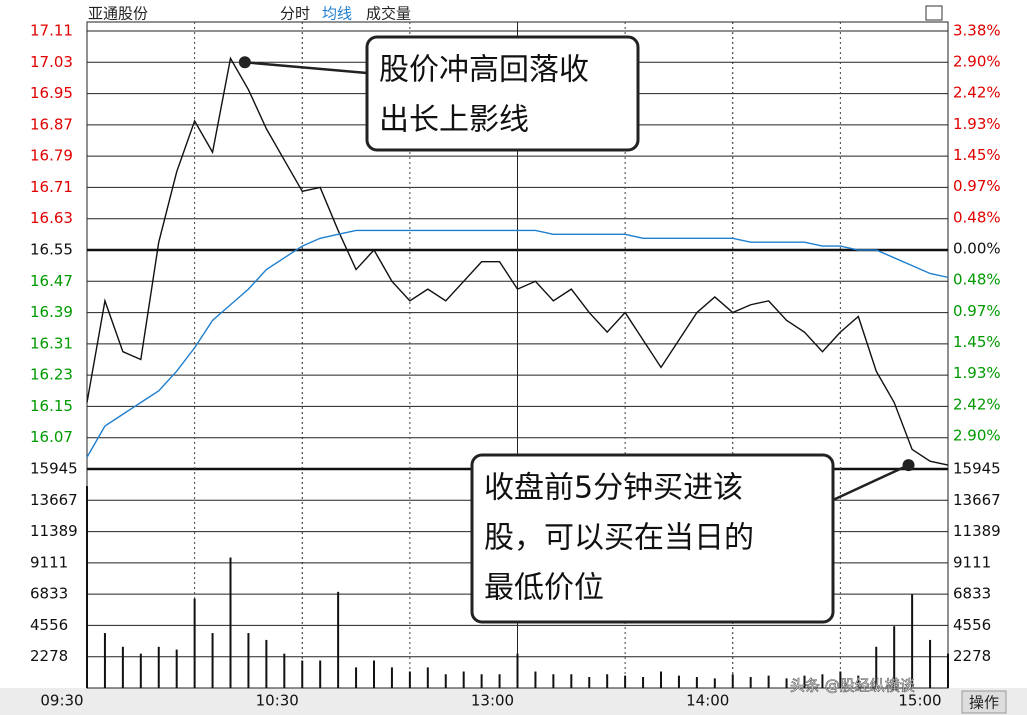 The width and height of the screenshot is (1027, 715). Describe the element at coordinates (492, 701) in the screenshot. I see `x-tick-label: 13:00` at that location.